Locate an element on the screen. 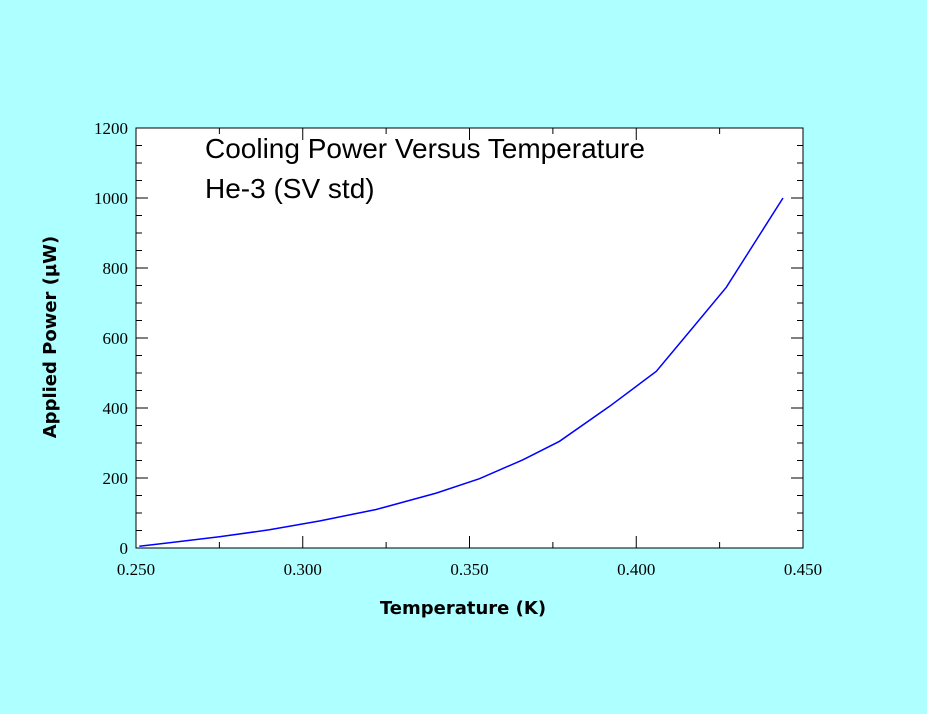 This screenshot has width=927, height=714. x-tick-label: 0.350 is located at coordinates (469, 569).